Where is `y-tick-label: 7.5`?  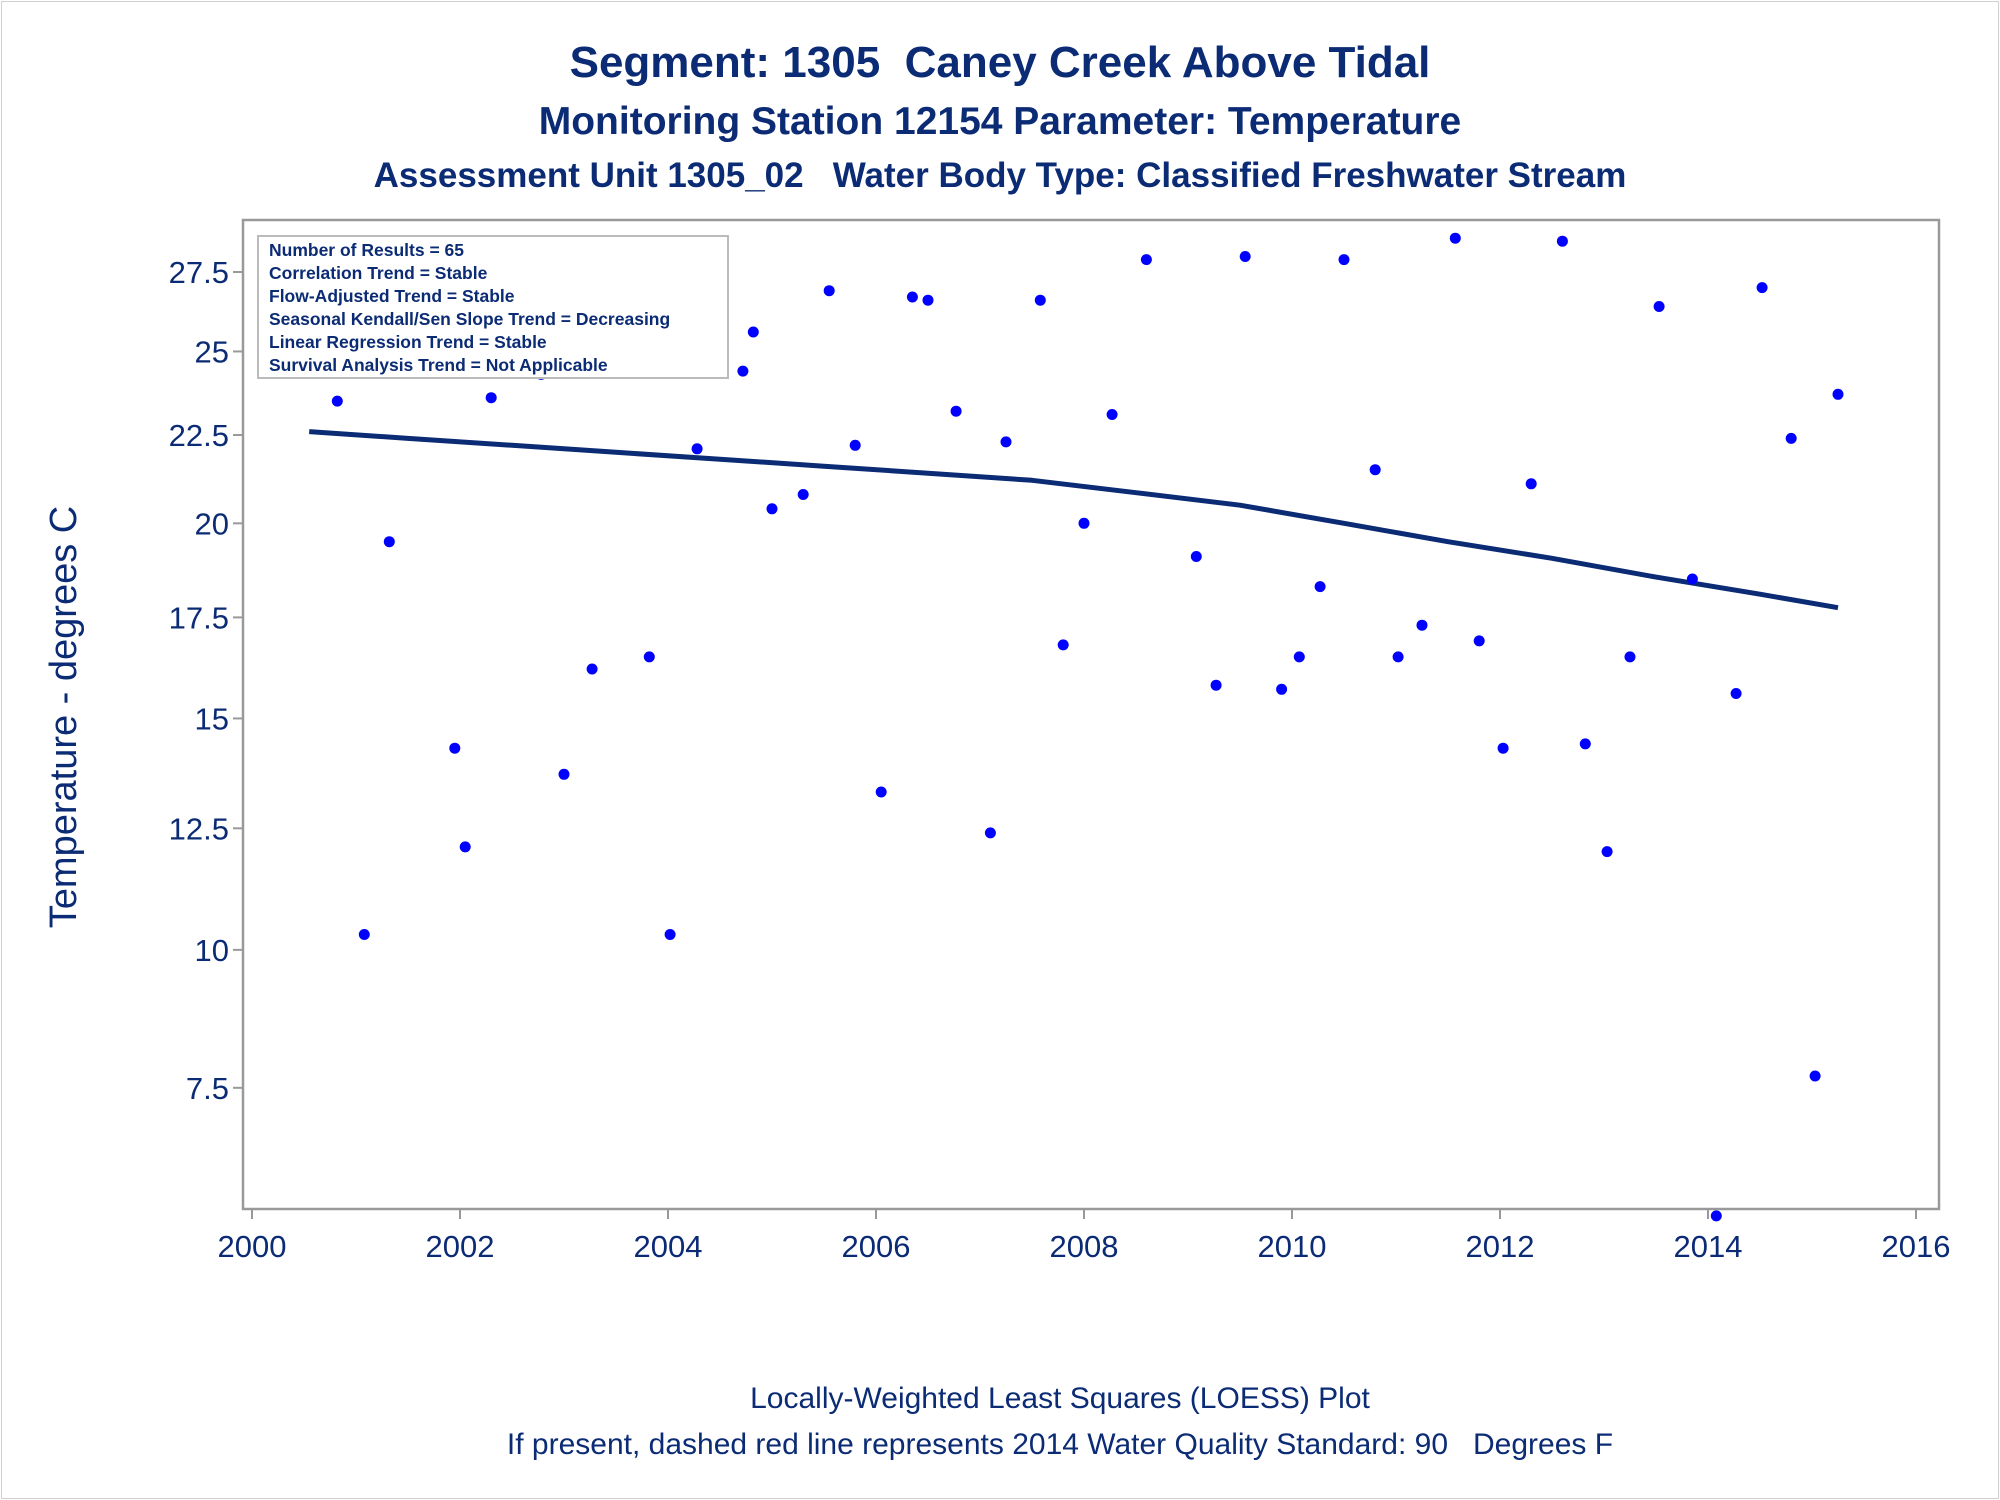 y-tick-label: 7.5 is located at coordinates (207, 1088).